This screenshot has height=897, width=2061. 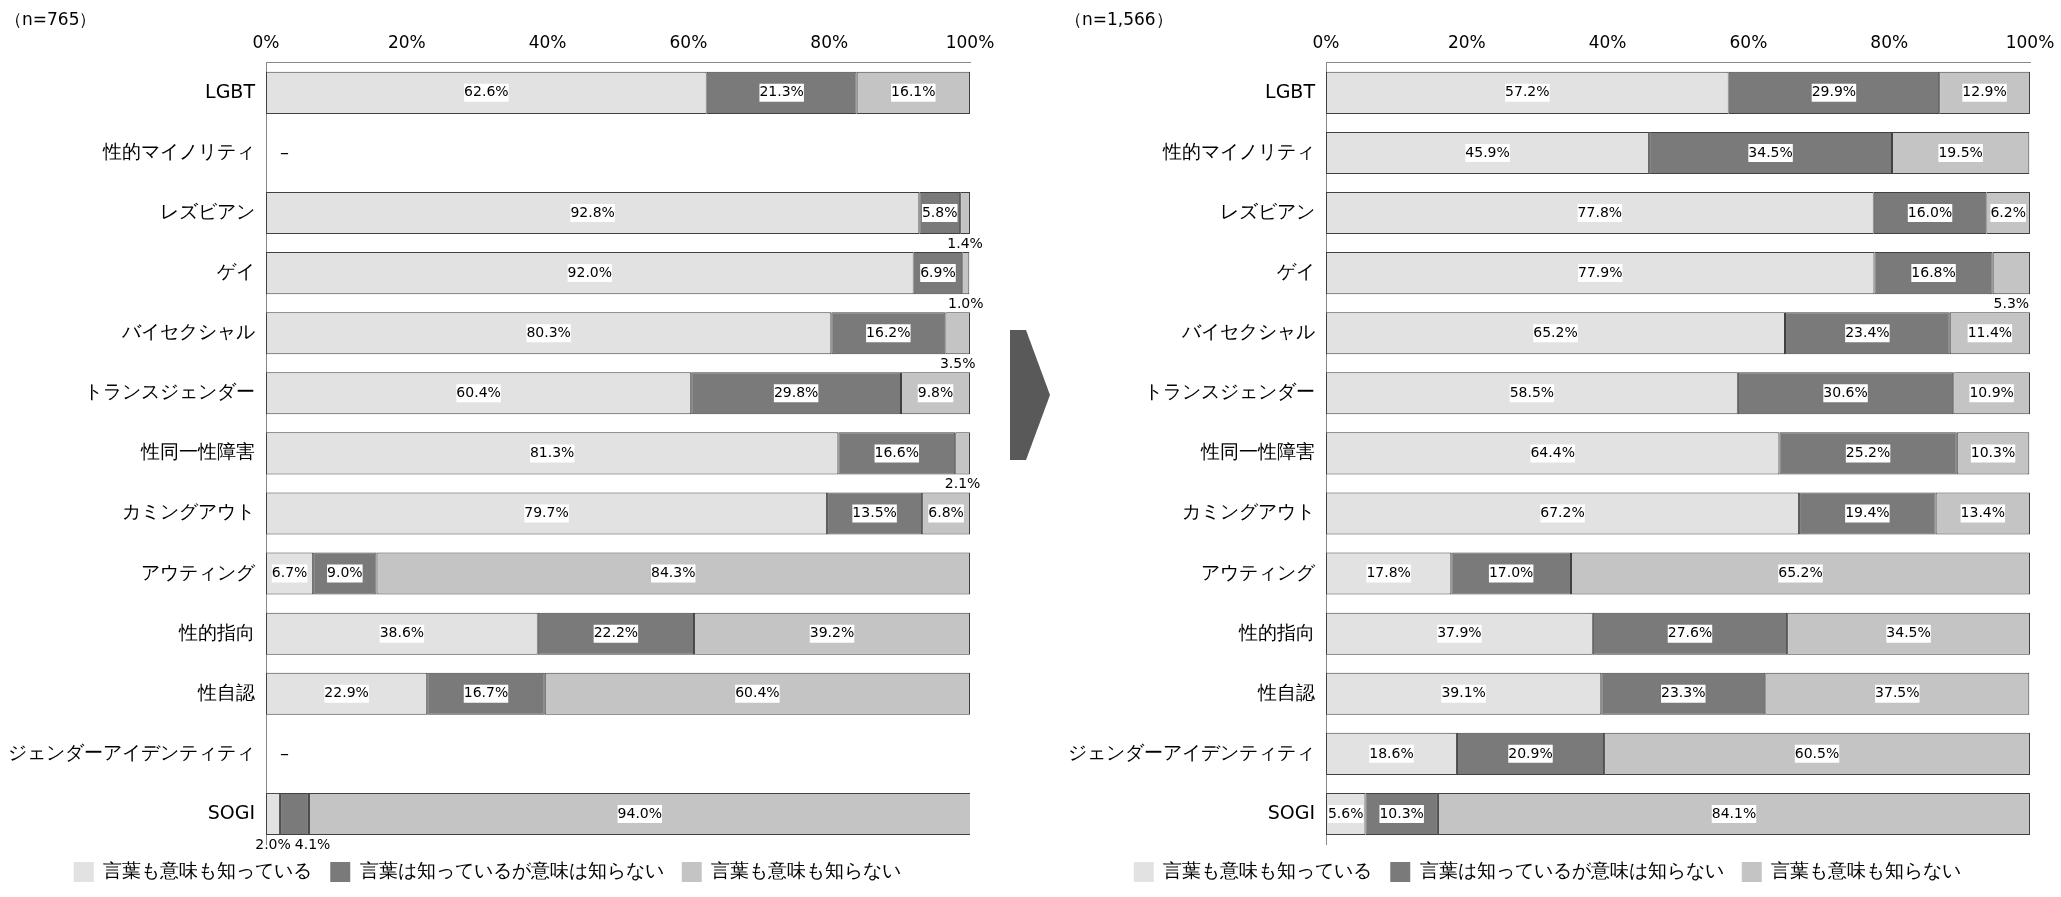 What do you see at coordinates (1845, 391) in the screenshot?
I see `data-label: 30.6%` at bounding box center [1845, 391].